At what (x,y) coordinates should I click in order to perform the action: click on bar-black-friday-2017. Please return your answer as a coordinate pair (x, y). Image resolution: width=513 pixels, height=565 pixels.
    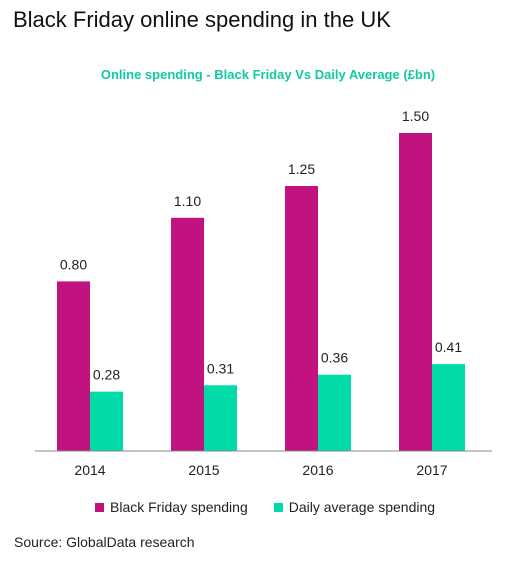
    Looking at the image, I should click on (415, 292).